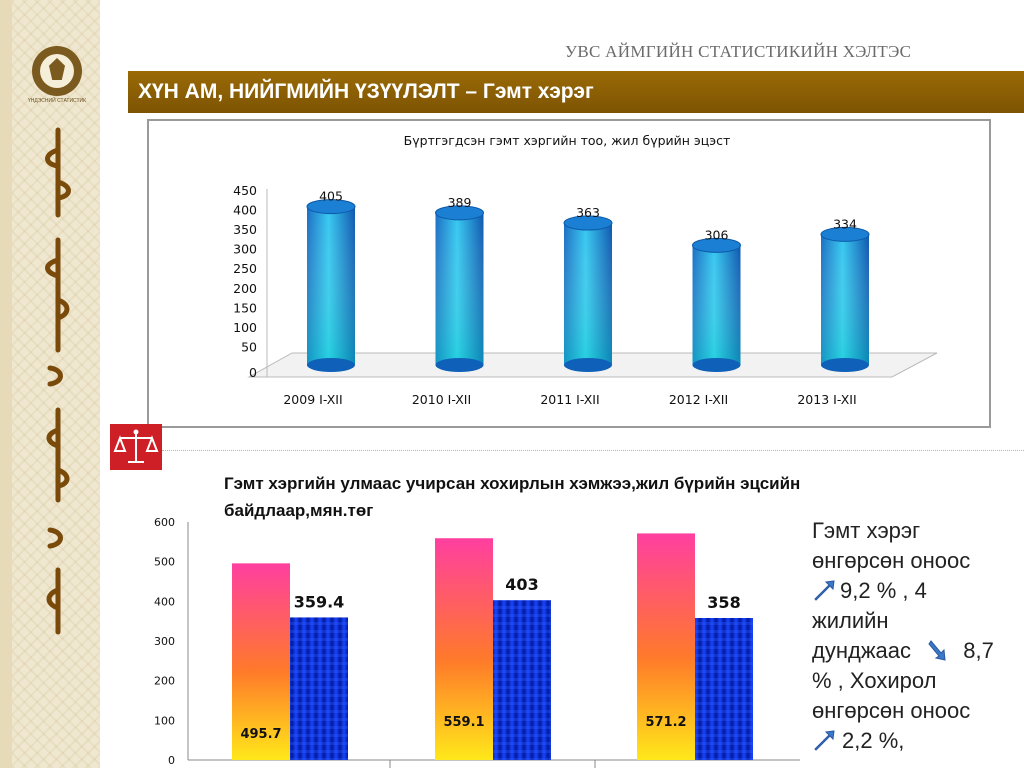  Describe the element at coordinates (245, 327) in the screenshot. I see `chart1-ytick: 100` at that location.